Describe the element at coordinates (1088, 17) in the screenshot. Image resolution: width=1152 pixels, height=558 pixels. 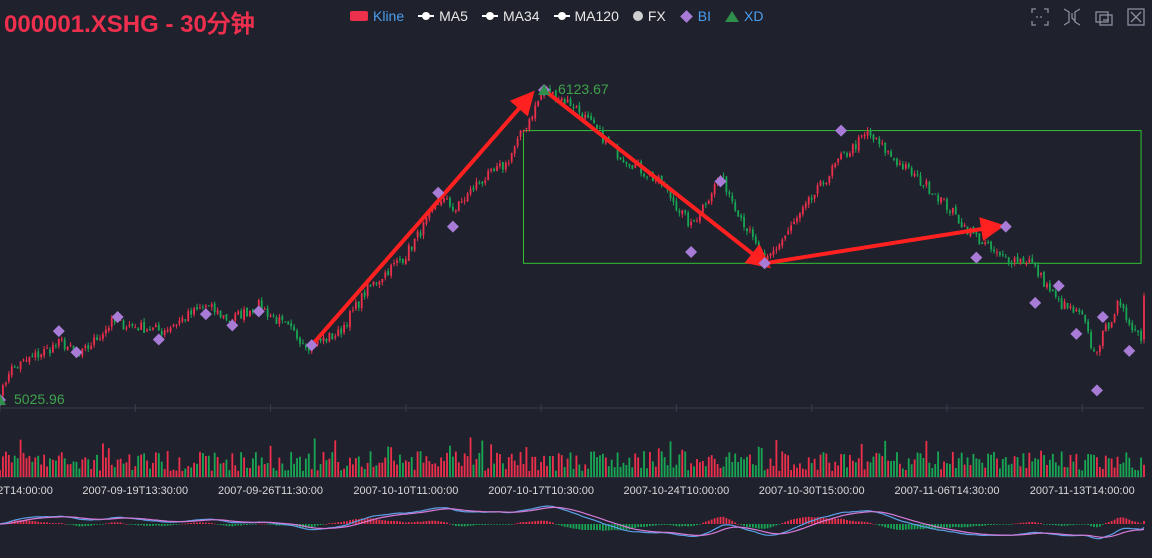
I see `chart-toolbox` at that location.